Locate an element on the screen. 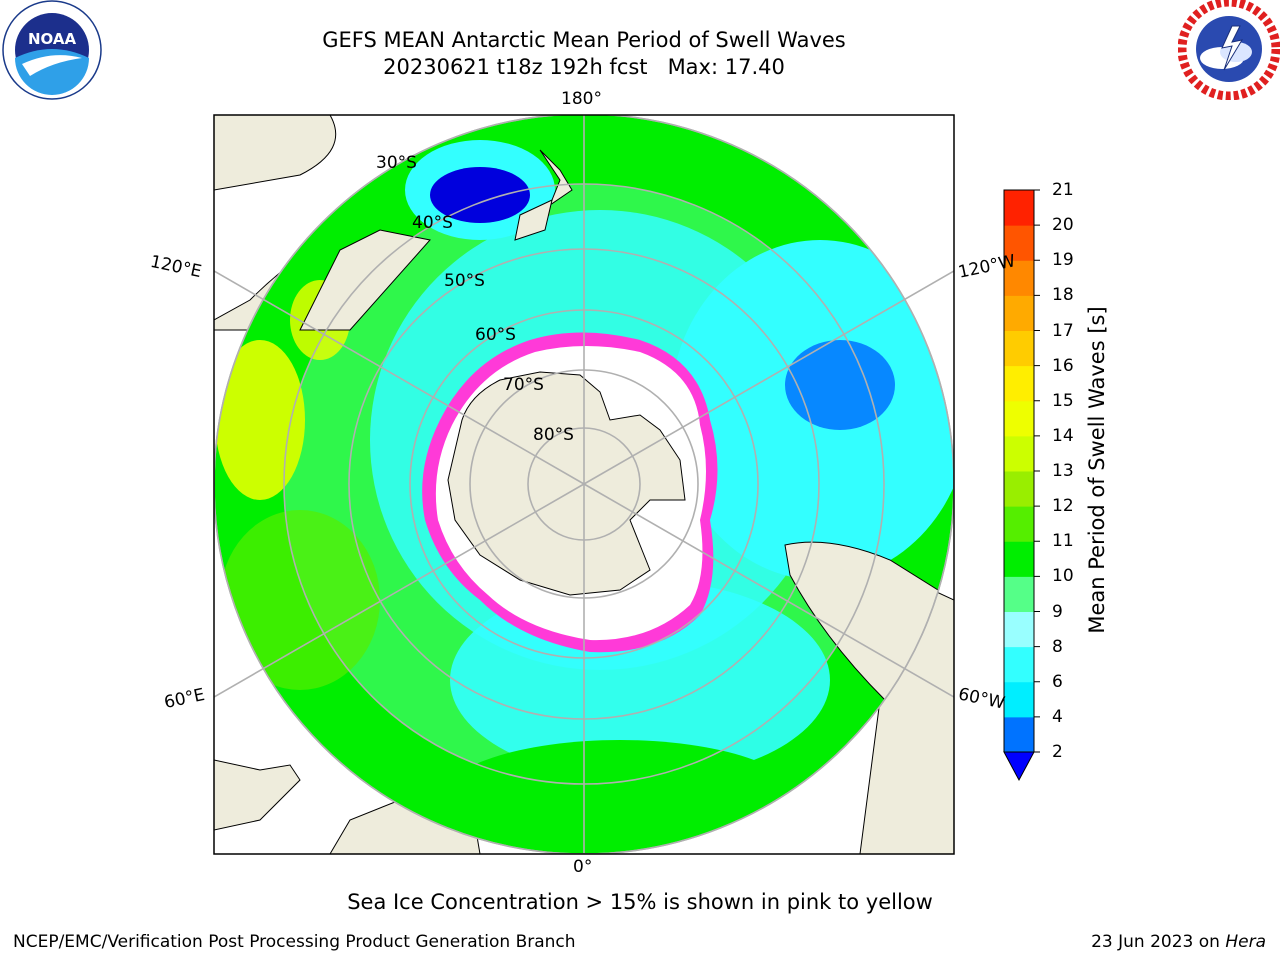 The image size is (1280, 960). colorbar-tick-label: 9 is located at coordinates (1057, 611).